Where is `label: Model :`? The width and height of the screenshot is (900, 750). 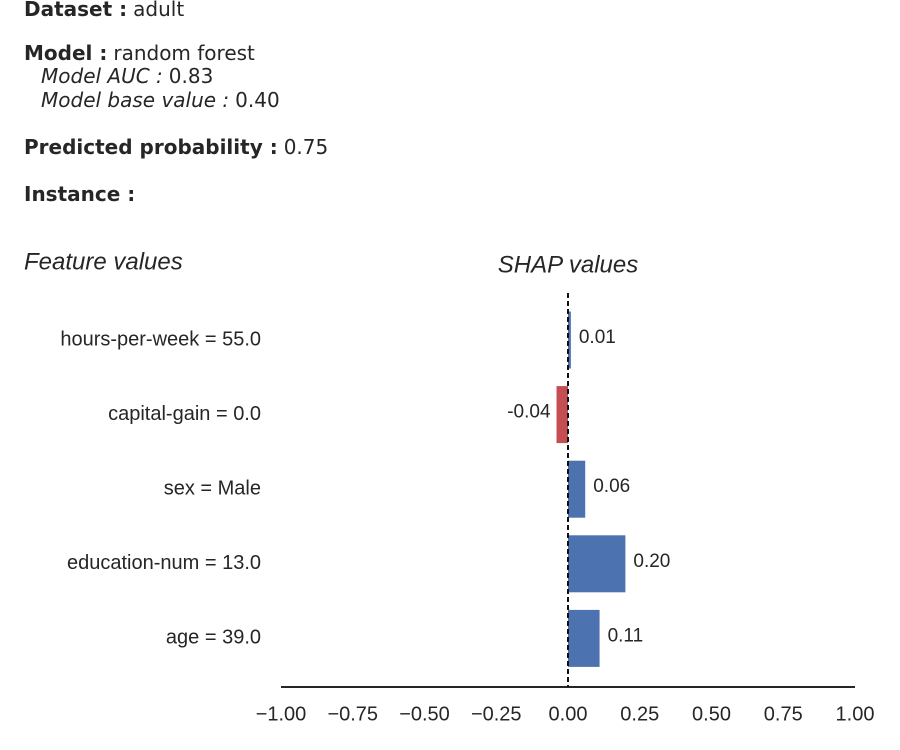
label: Model : is located at coordinates (66, 53).